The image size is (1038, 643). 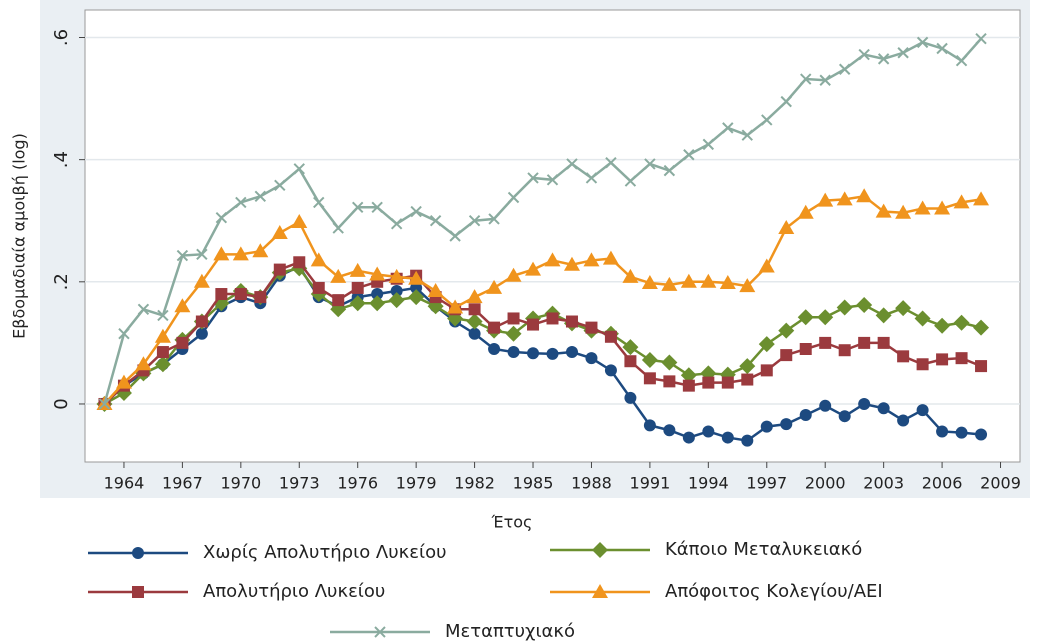 What do you see at coordinates (512, 522) in the screenshot?
I see `x-axis-label: Έτος` at bounding box center [512, 522].